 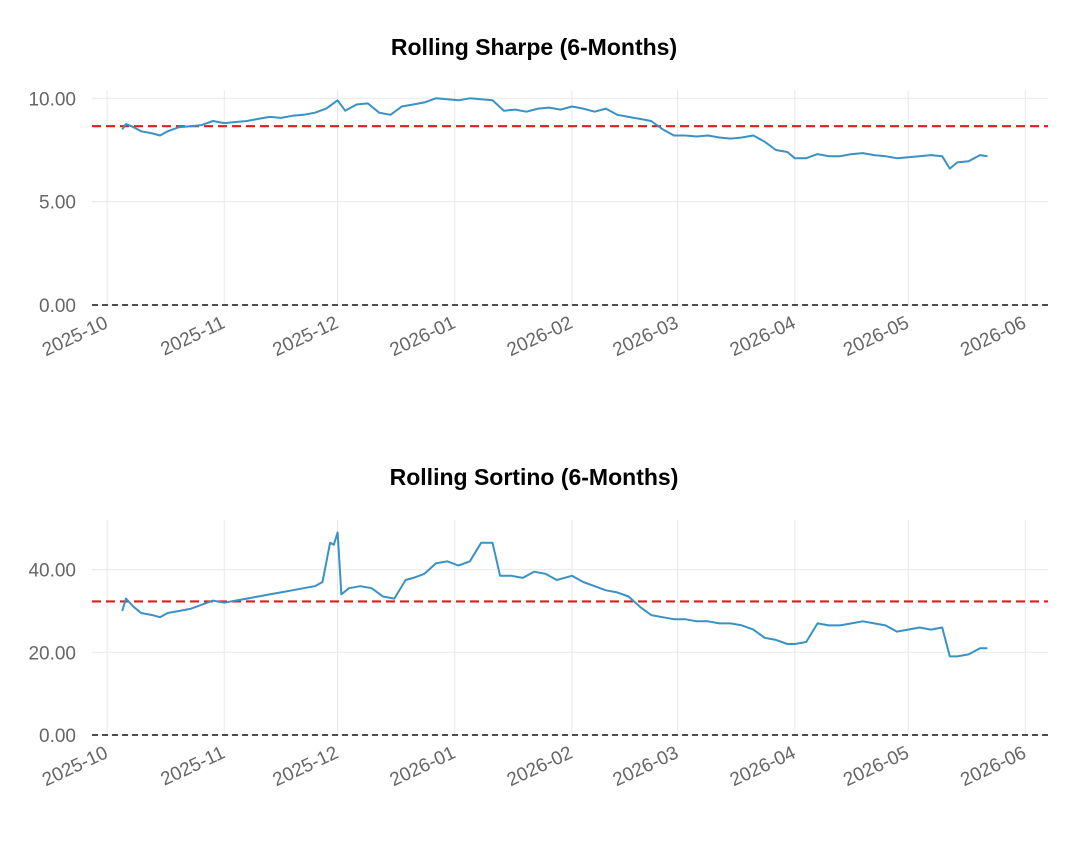 What do you see at coordinates (534, 477) in the screenshot?
I see `chart-title: Rolling Sortino (6-Months)` at bounding box center [534, 477].